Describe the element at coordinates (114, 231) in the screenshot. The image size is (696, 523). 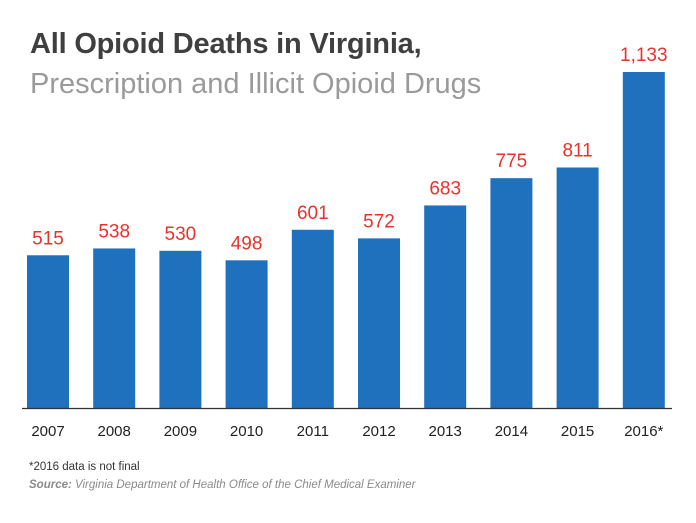
I see `value-label: 538` at that location.